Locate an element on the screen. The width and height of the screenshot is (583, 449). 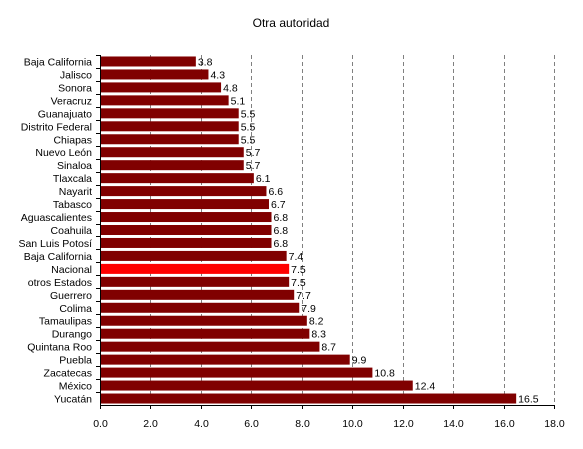
x-tick-label: 0.0 is located at coordinates (100, 424).